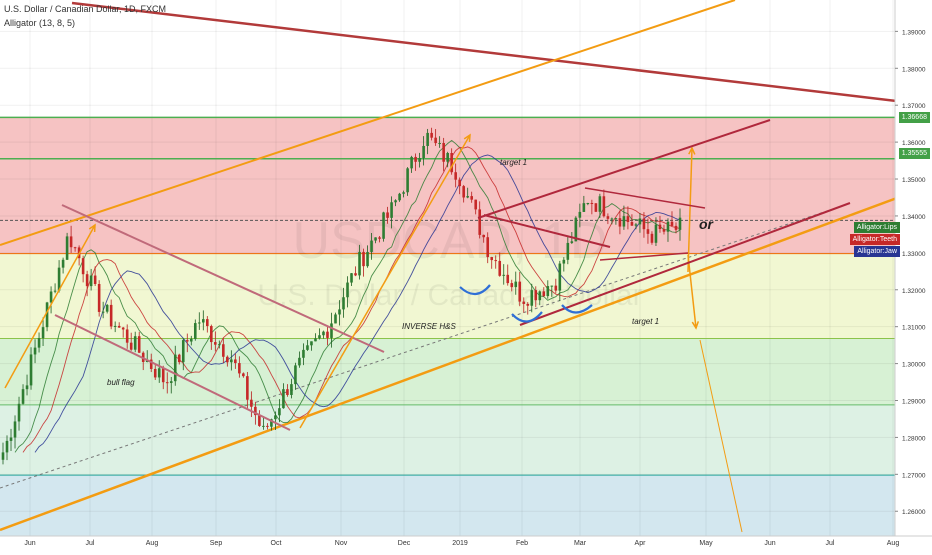 The height and width of the screenshot is (555, 932). Describe the element at coordinates (877, 251) in the screenshot. I see `legend-tag-jaw: Alligator:Jaw` at that location.